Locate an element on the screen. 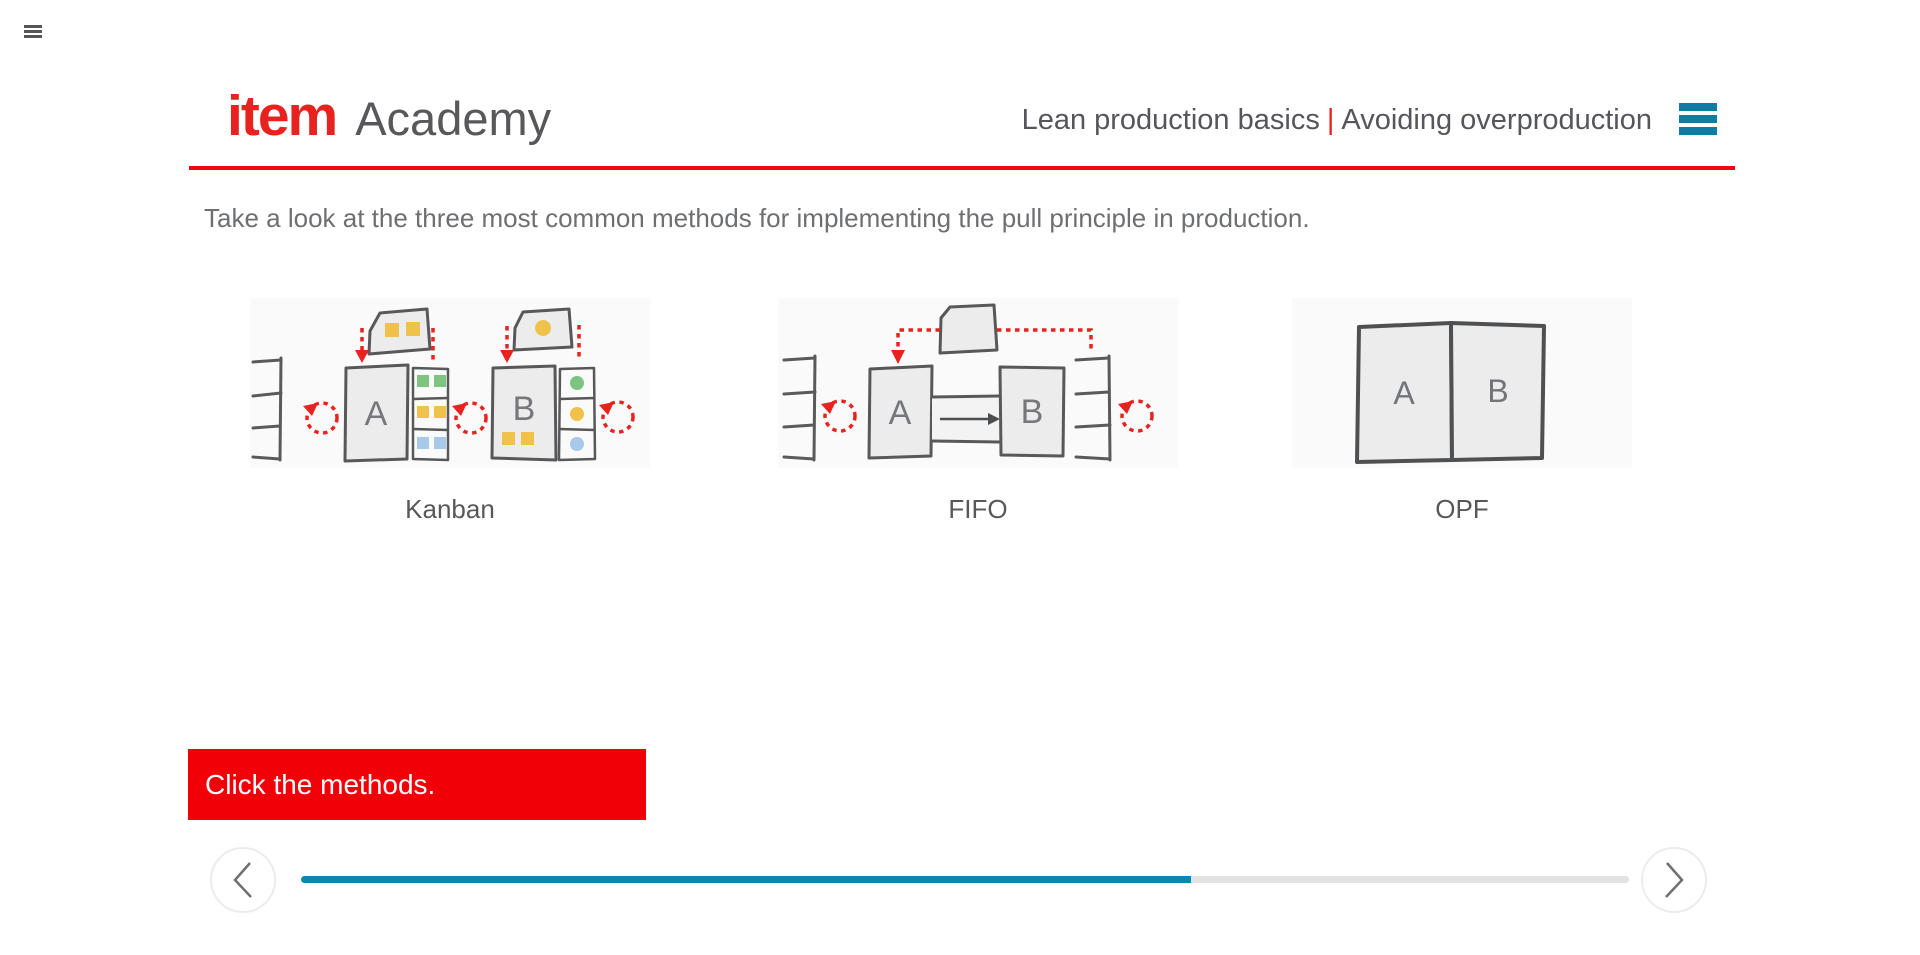 This screenshot has height=955, width=1920. method-fifo: A B FIFO is located at coordinates (978, 411).